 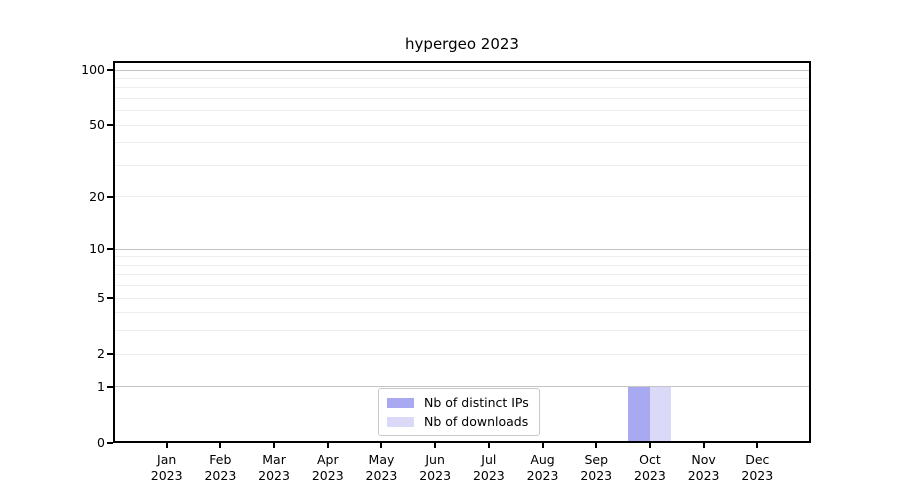 I want to click on x-tick-aug, so click(x=542, y=445).